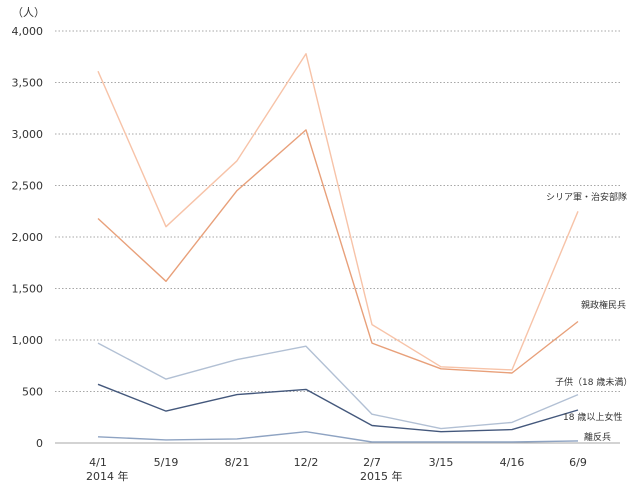 This screenshot has height=492, width=640. What do you see at coordinates (597, 437) in the screenshot?
I see `series-label: 離反兵` at bounding box center [597, 437].